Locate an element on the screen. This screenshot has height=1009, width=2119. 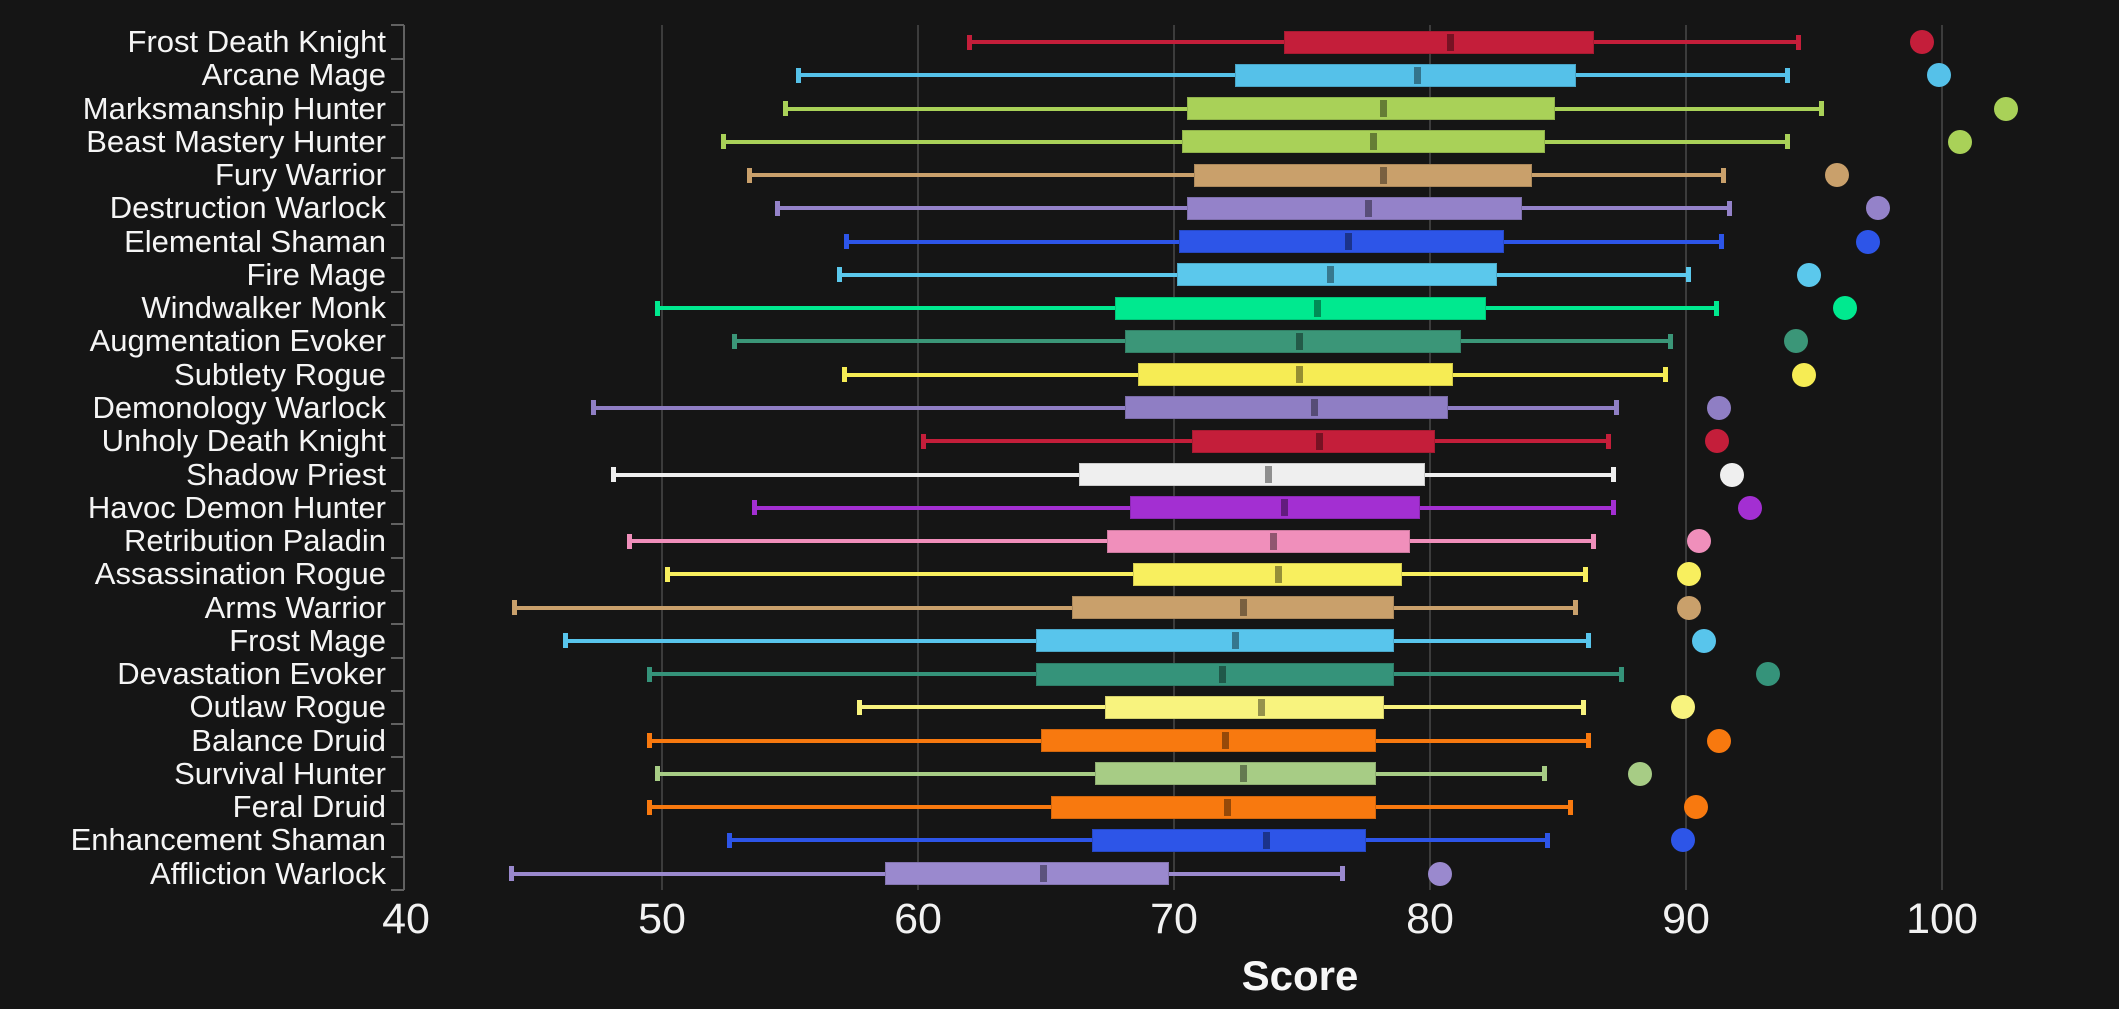
category-label: Arms Warrior is located at coordinates (295, 607).